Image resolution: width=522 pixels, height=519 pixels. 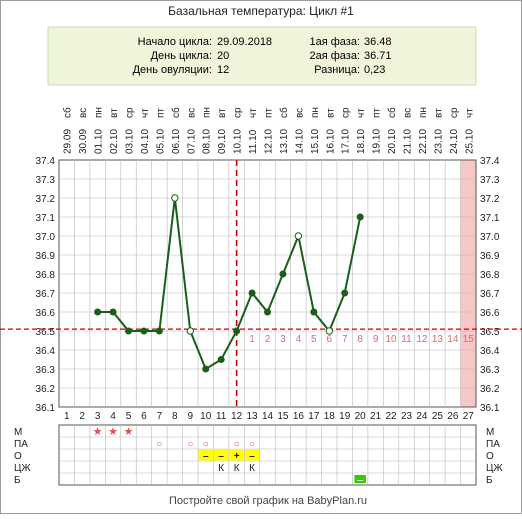 I want to click on phase2-day-label: 7, so click(x=345, y=339).